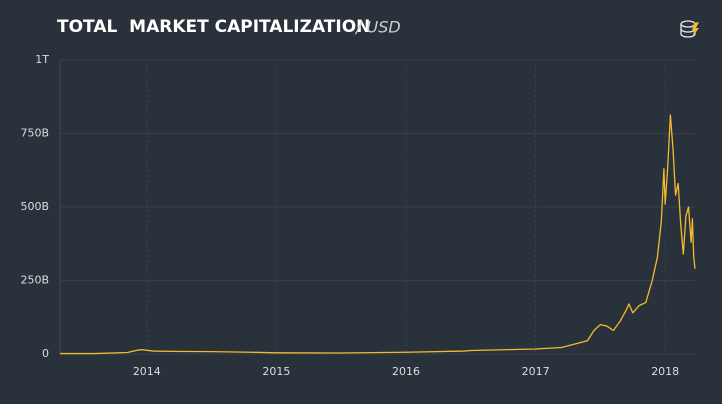  What do you see at coordinates (276, 371) in the screenshot?
I see `x-tick-label: 2015` at bounding box center [276, 371].